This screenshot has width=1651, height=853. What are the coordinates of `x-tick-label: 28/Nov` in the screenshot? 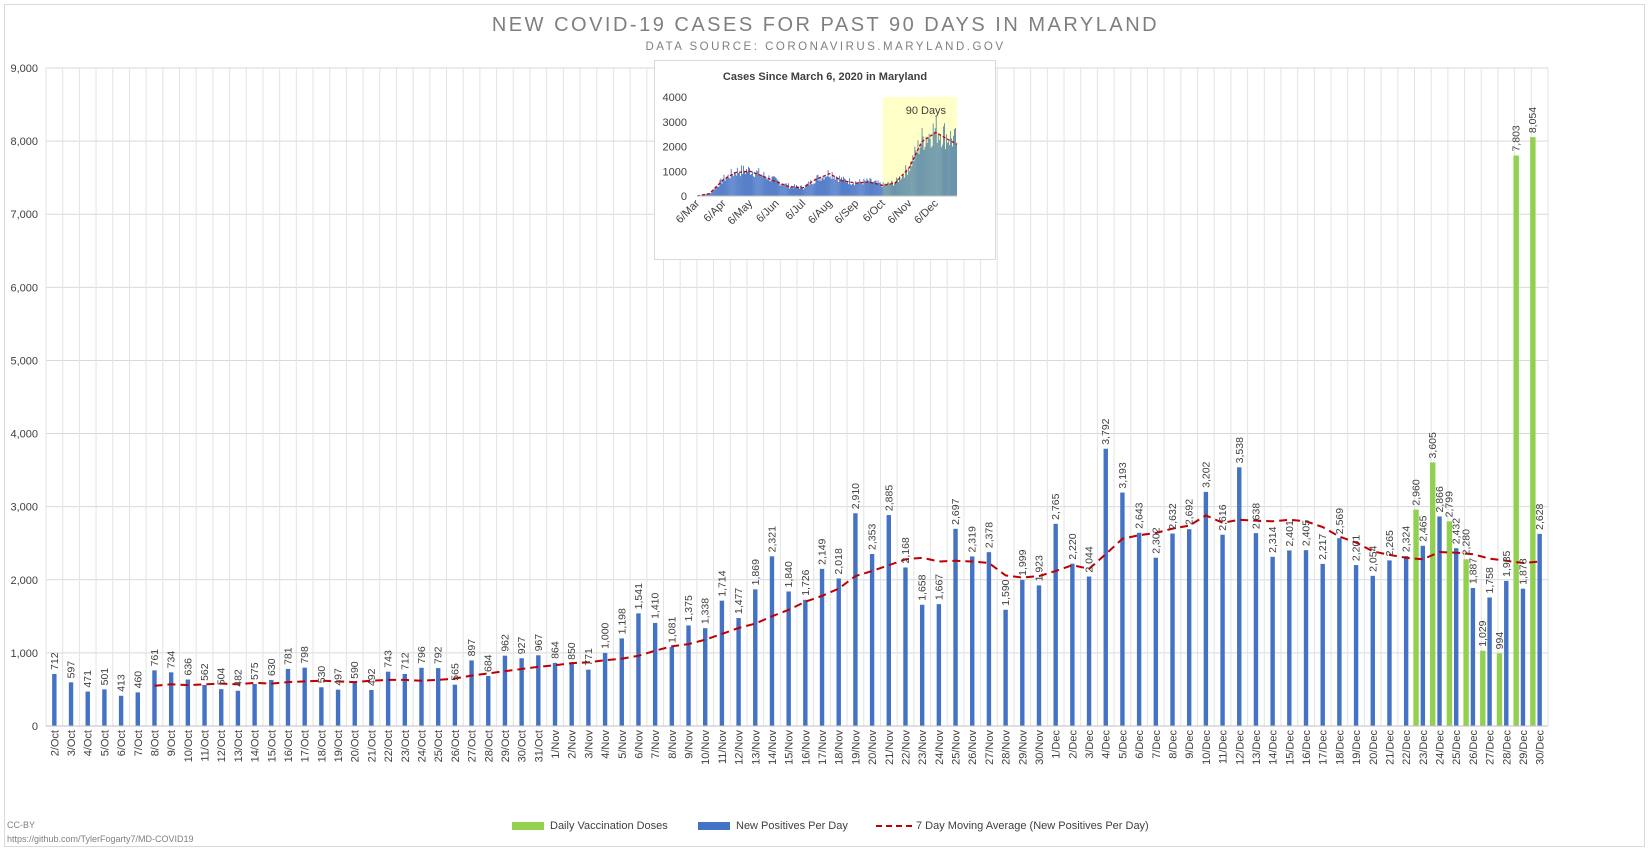 It's located at (1007, 747).